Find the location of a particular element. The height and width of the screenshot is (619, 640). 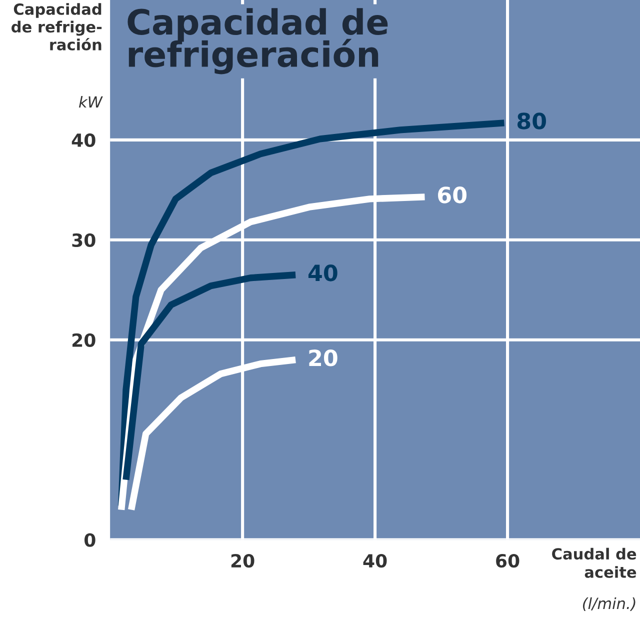

x-tick-label: 40 is located at coordinates (375, 561).